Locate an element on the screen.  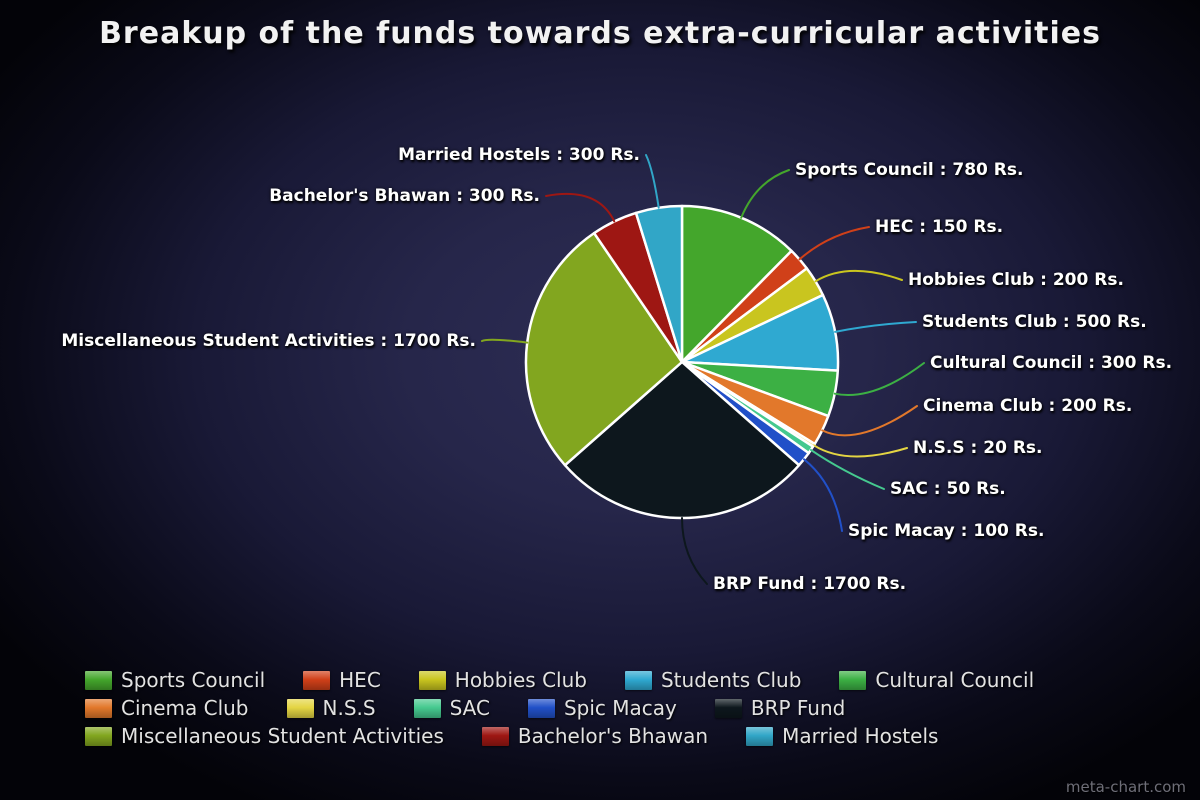
legend-label-students-club: Students Club is located at coordinates (731, 680).